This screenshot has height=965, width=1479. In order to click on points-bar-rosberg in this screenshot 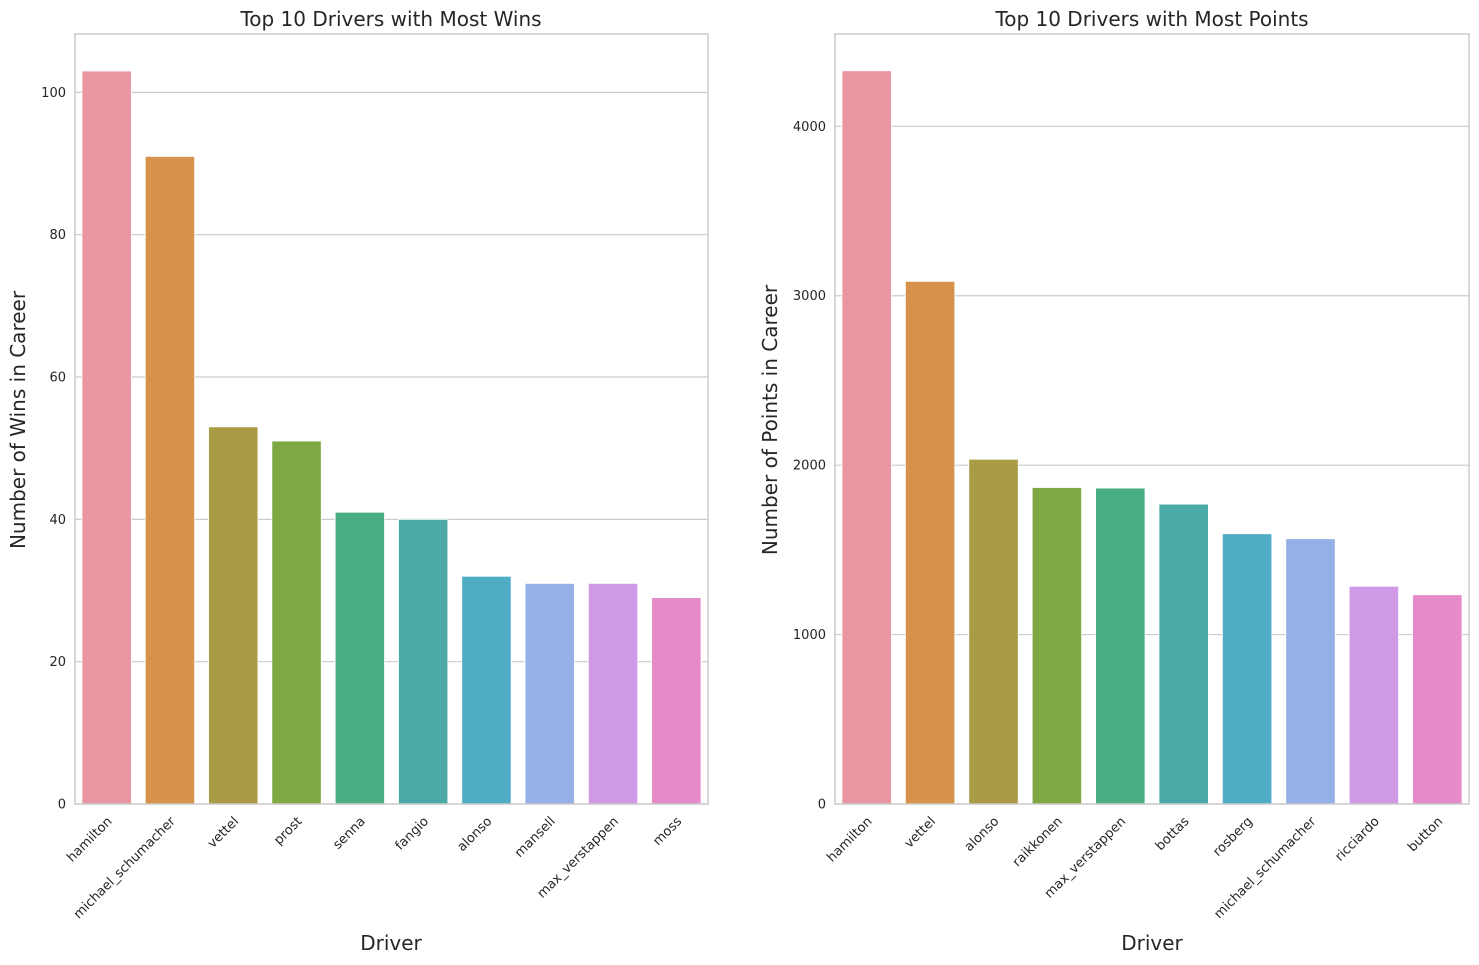, I will do `click(1247, 669)`.